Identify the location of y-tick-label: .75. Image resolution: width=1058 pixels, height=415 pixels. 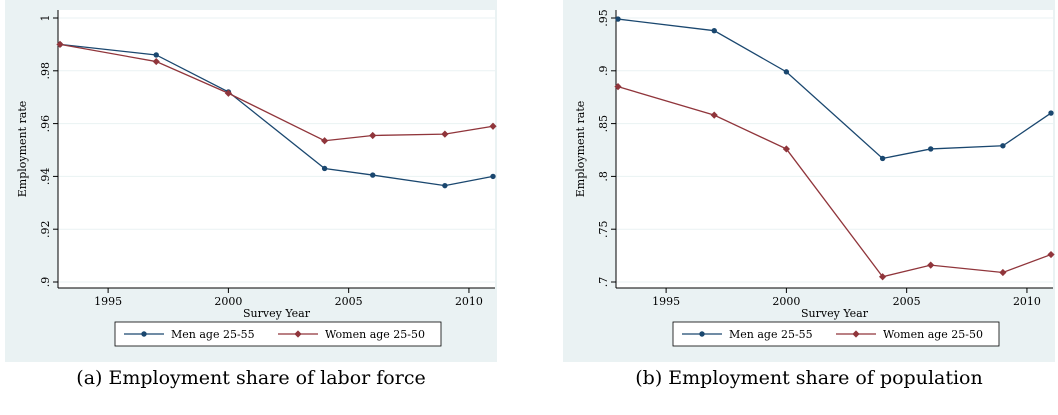
(603, 229).